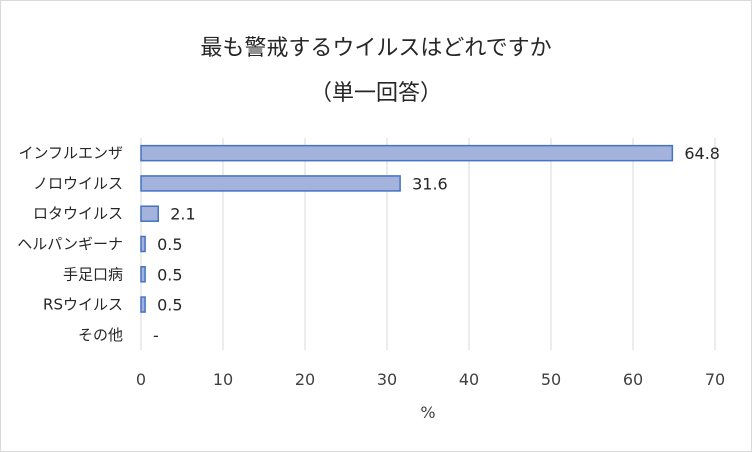 The height and width of the screenshot is (452, 752). What do you see at coordinates (469, 379) in the screenshot?
I see `x-tick-label-40: 40` at bounding box center [469, 379].